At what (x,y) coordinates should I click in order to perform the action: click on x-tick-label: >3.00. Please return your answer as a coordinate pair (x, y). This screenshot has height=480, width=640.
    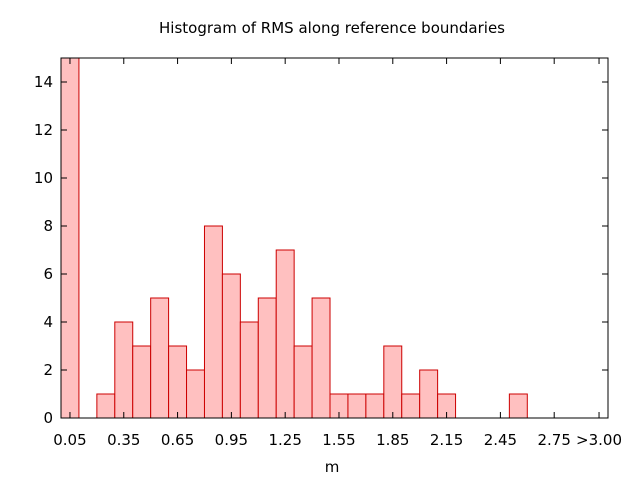
    Looking at the image, I should click on (599, 440).